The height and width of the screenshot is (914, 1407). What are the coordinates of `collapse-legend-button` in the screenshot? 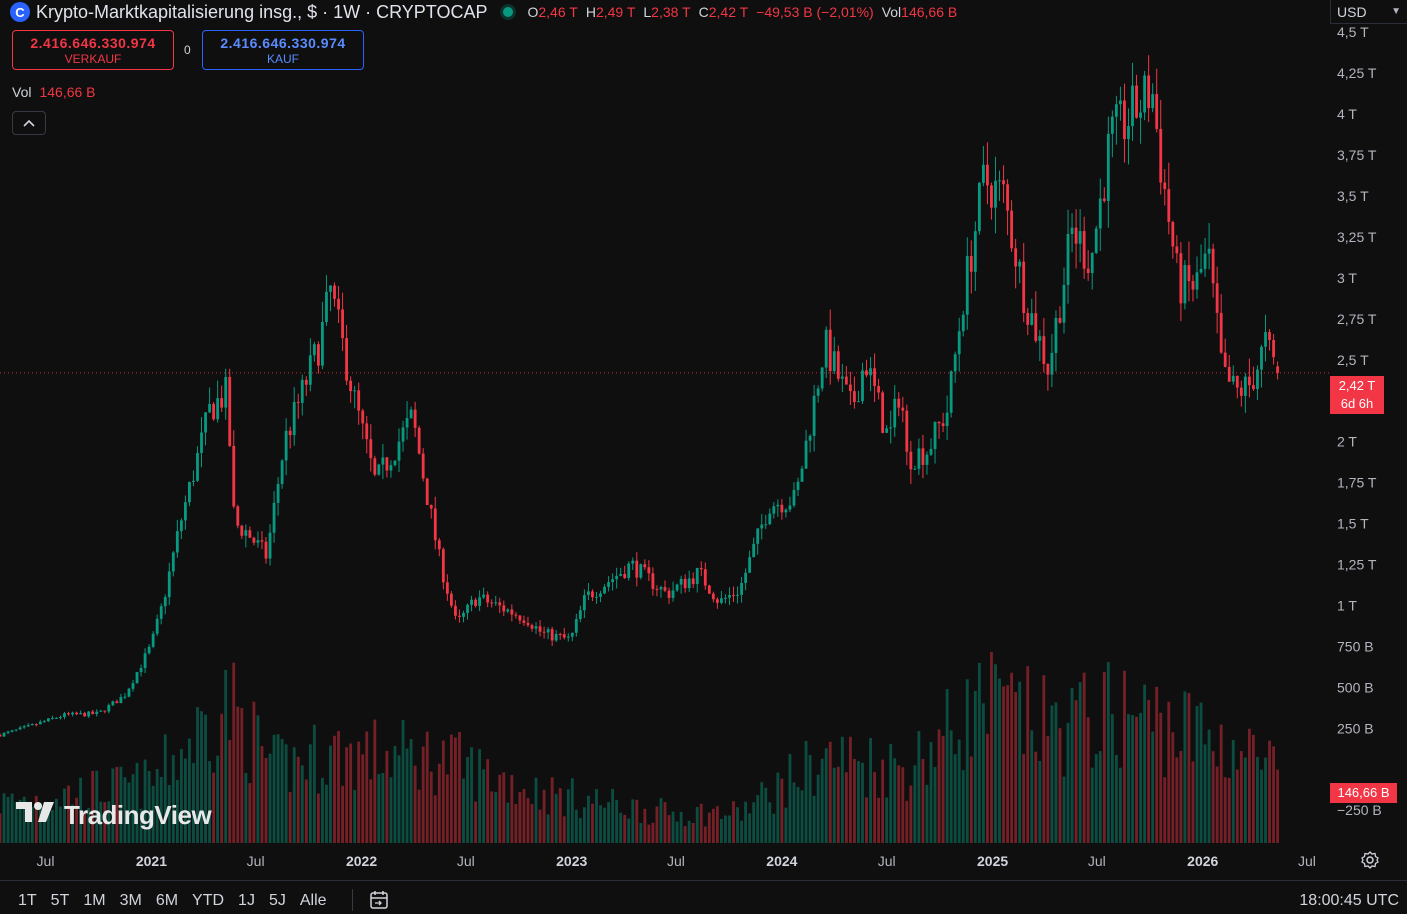 It's located at (29, 123).